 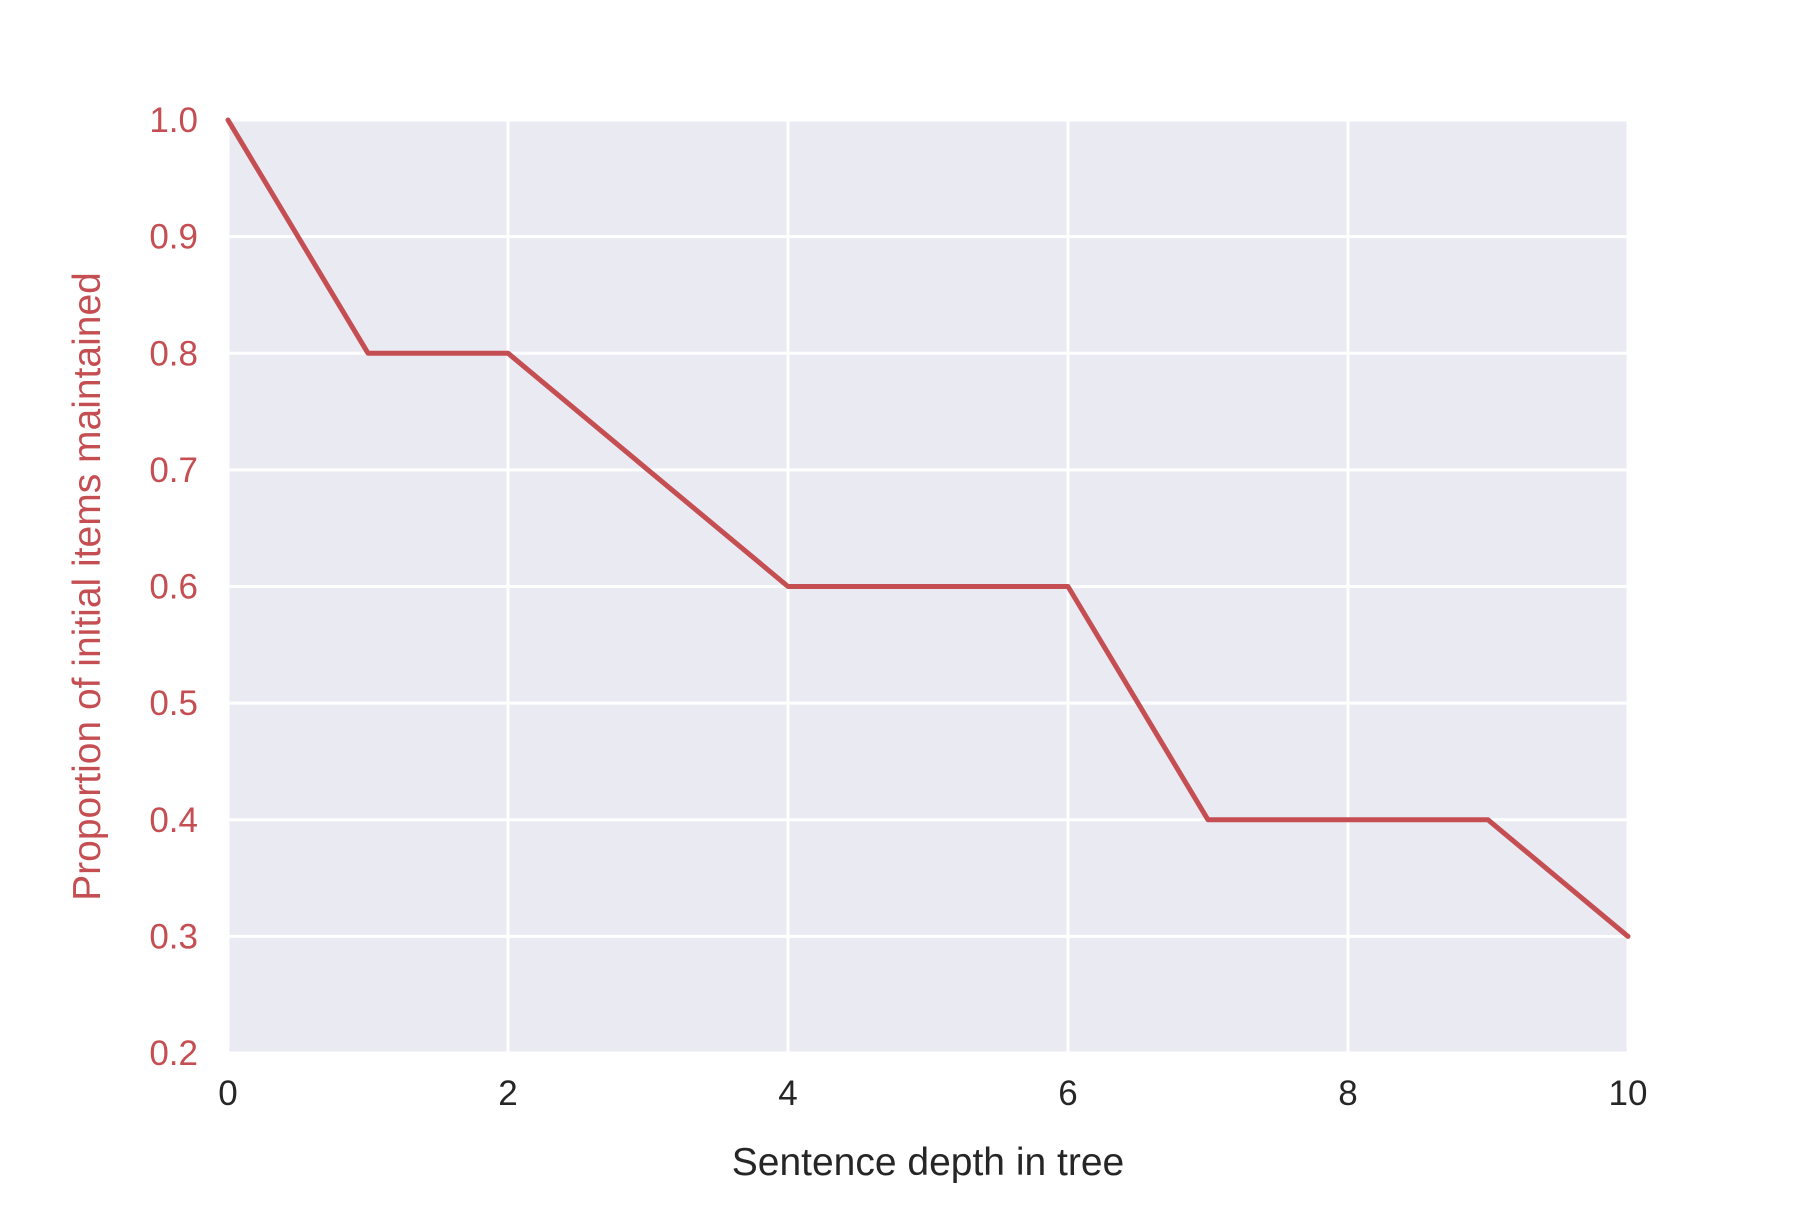 I want to click on y-tick-label: 0.9, so click(x=173, y=237).